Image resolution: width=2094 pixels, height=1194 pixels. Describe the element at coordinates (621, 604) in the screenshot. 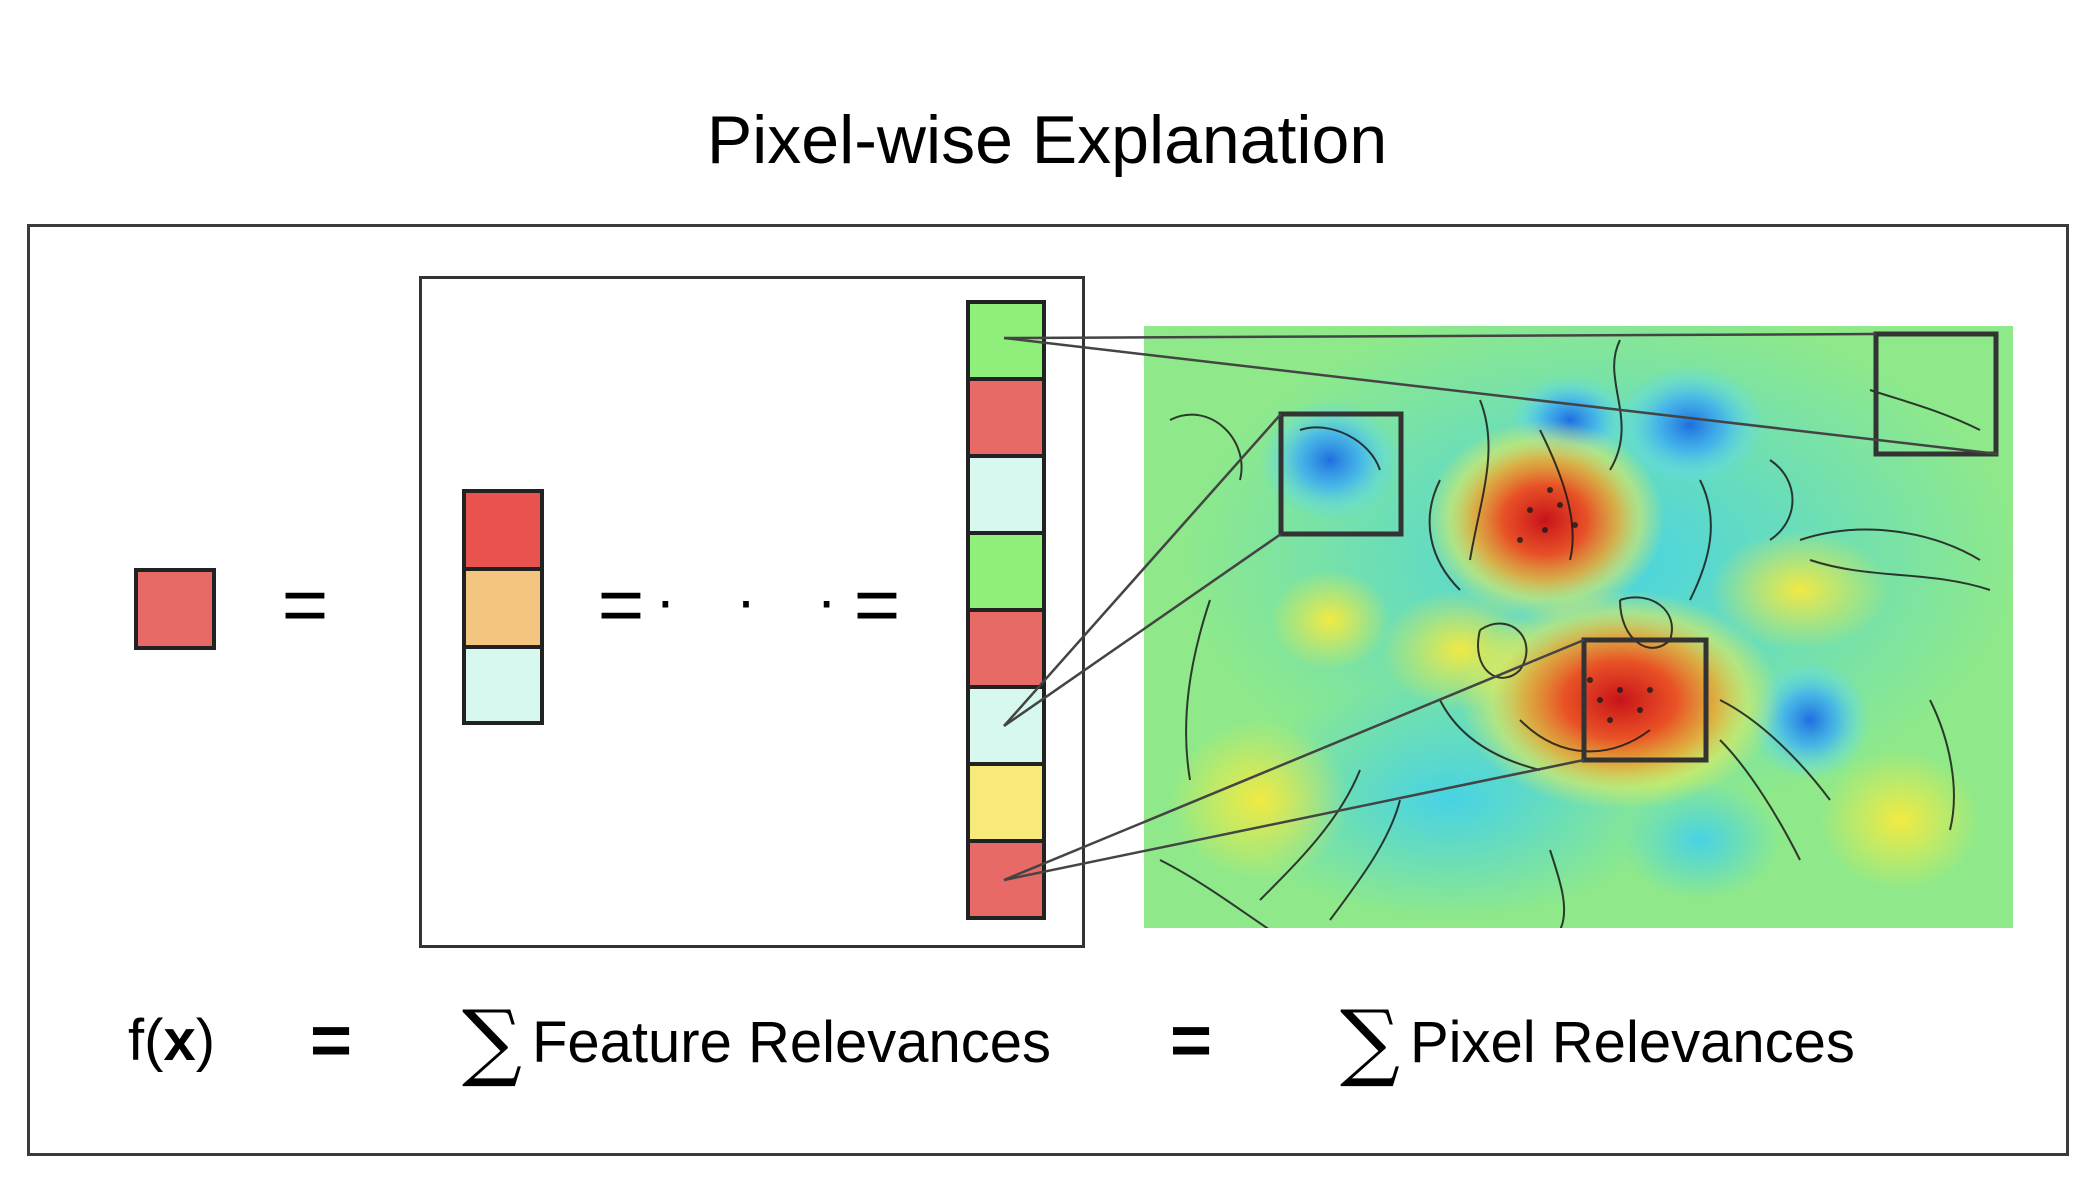

I see `equals-sign-2: =` at that location.